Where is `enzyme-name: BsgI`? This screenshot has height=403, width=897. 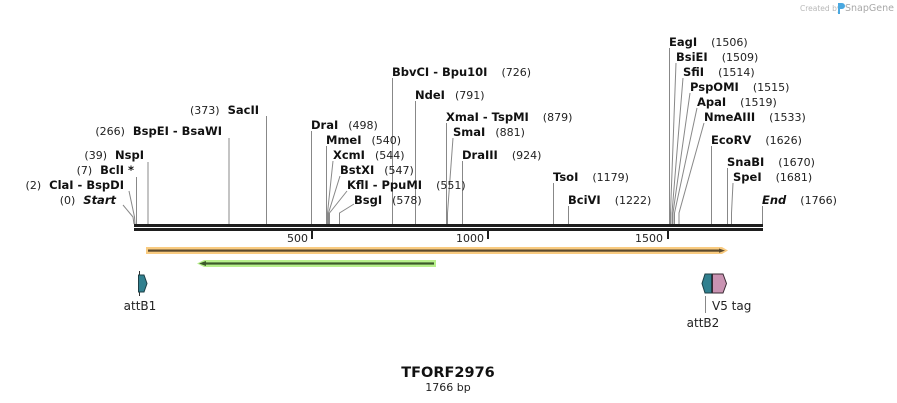 enzyme-name: BsgI is located at coordinates (368, 200).